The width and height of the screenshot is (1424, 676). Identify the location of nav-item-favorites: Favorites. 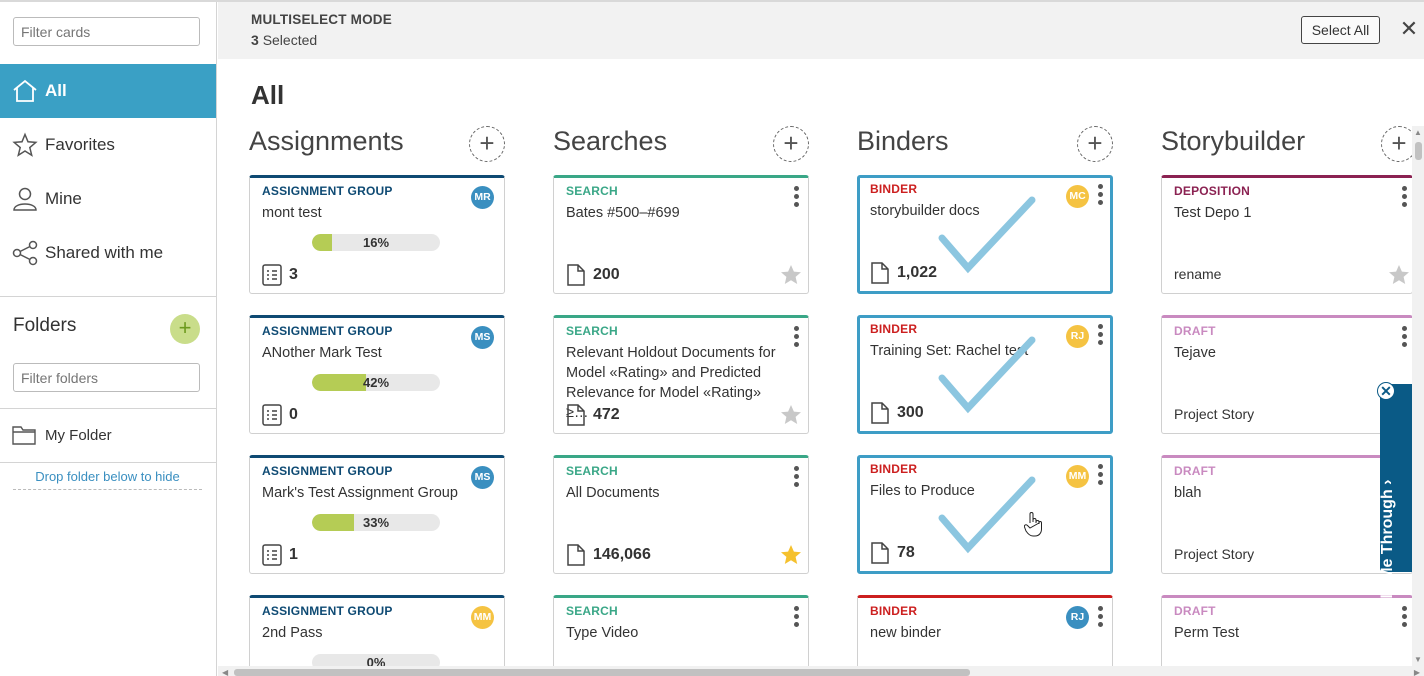
(108, 145).